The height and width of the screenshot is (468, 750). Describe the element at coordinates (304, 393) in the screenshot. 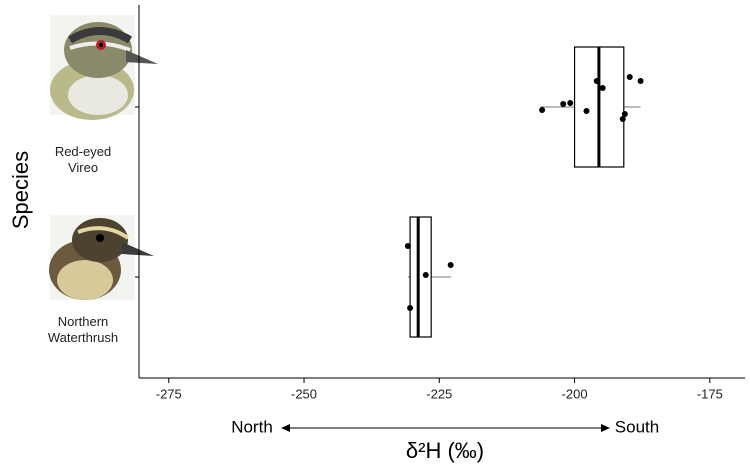

I see `x-tick-label: -250` at that location.